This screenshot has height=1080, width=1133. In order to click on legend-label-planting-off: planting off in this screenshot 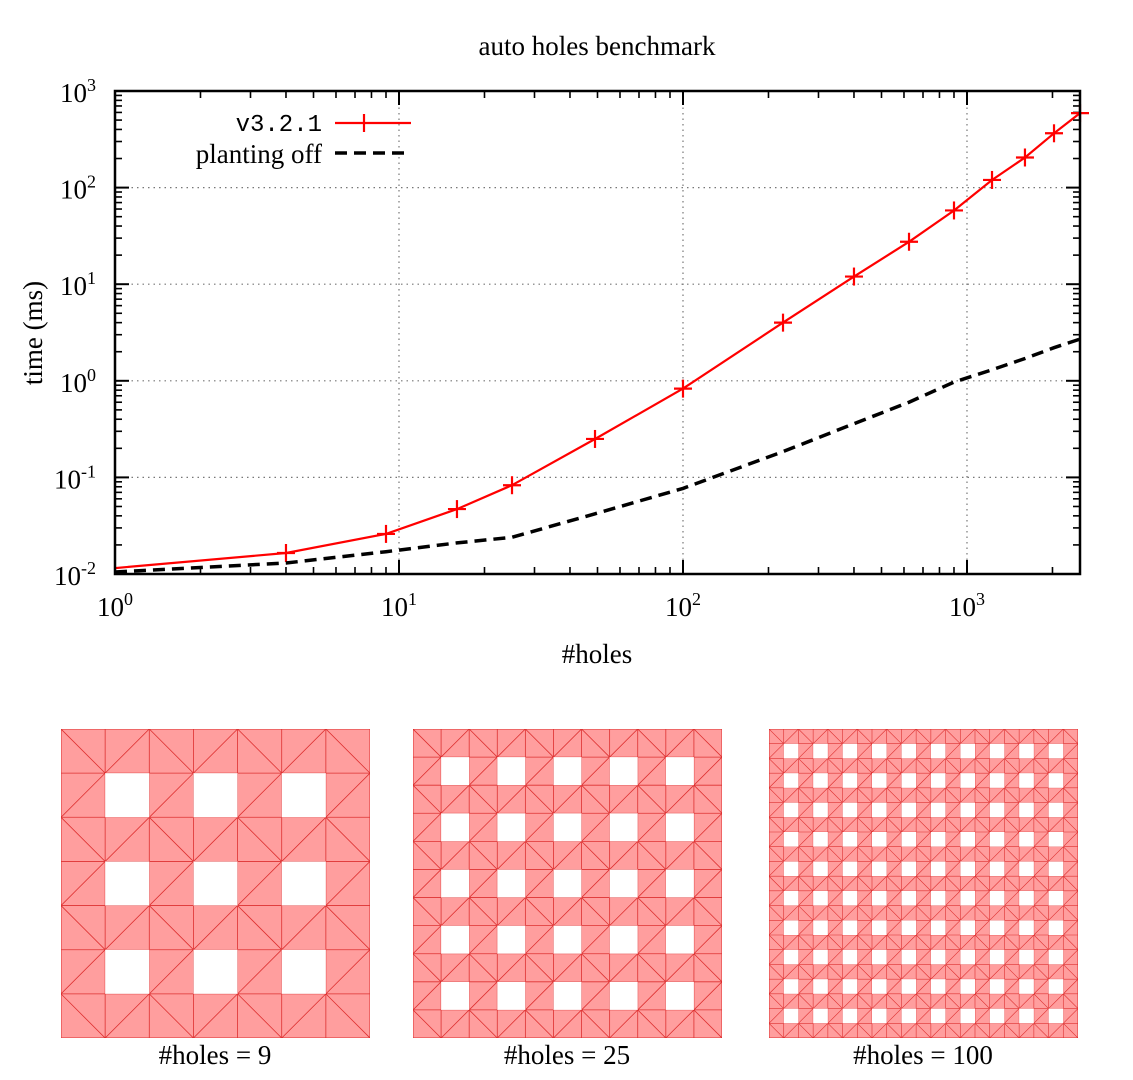, I will do `click(259, 154)`.